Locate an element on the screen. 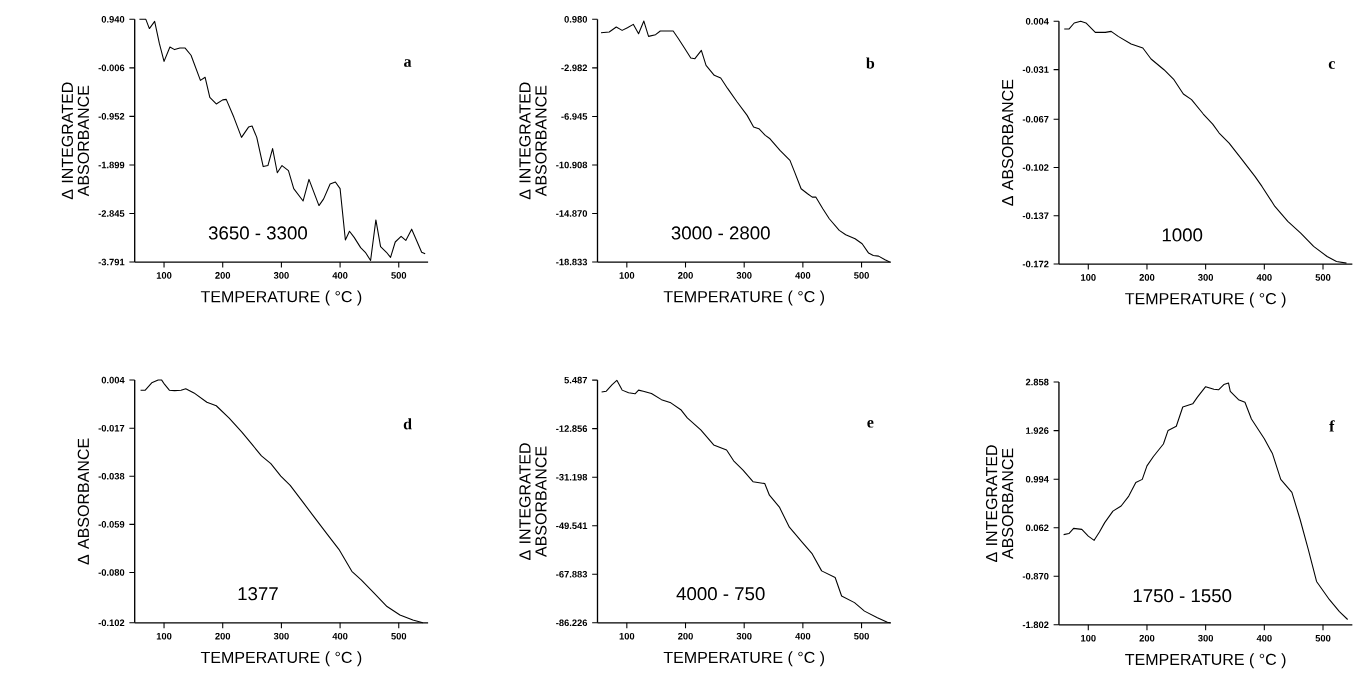  annotation: 3650 - 3300 is located at coordinates (258, 233).